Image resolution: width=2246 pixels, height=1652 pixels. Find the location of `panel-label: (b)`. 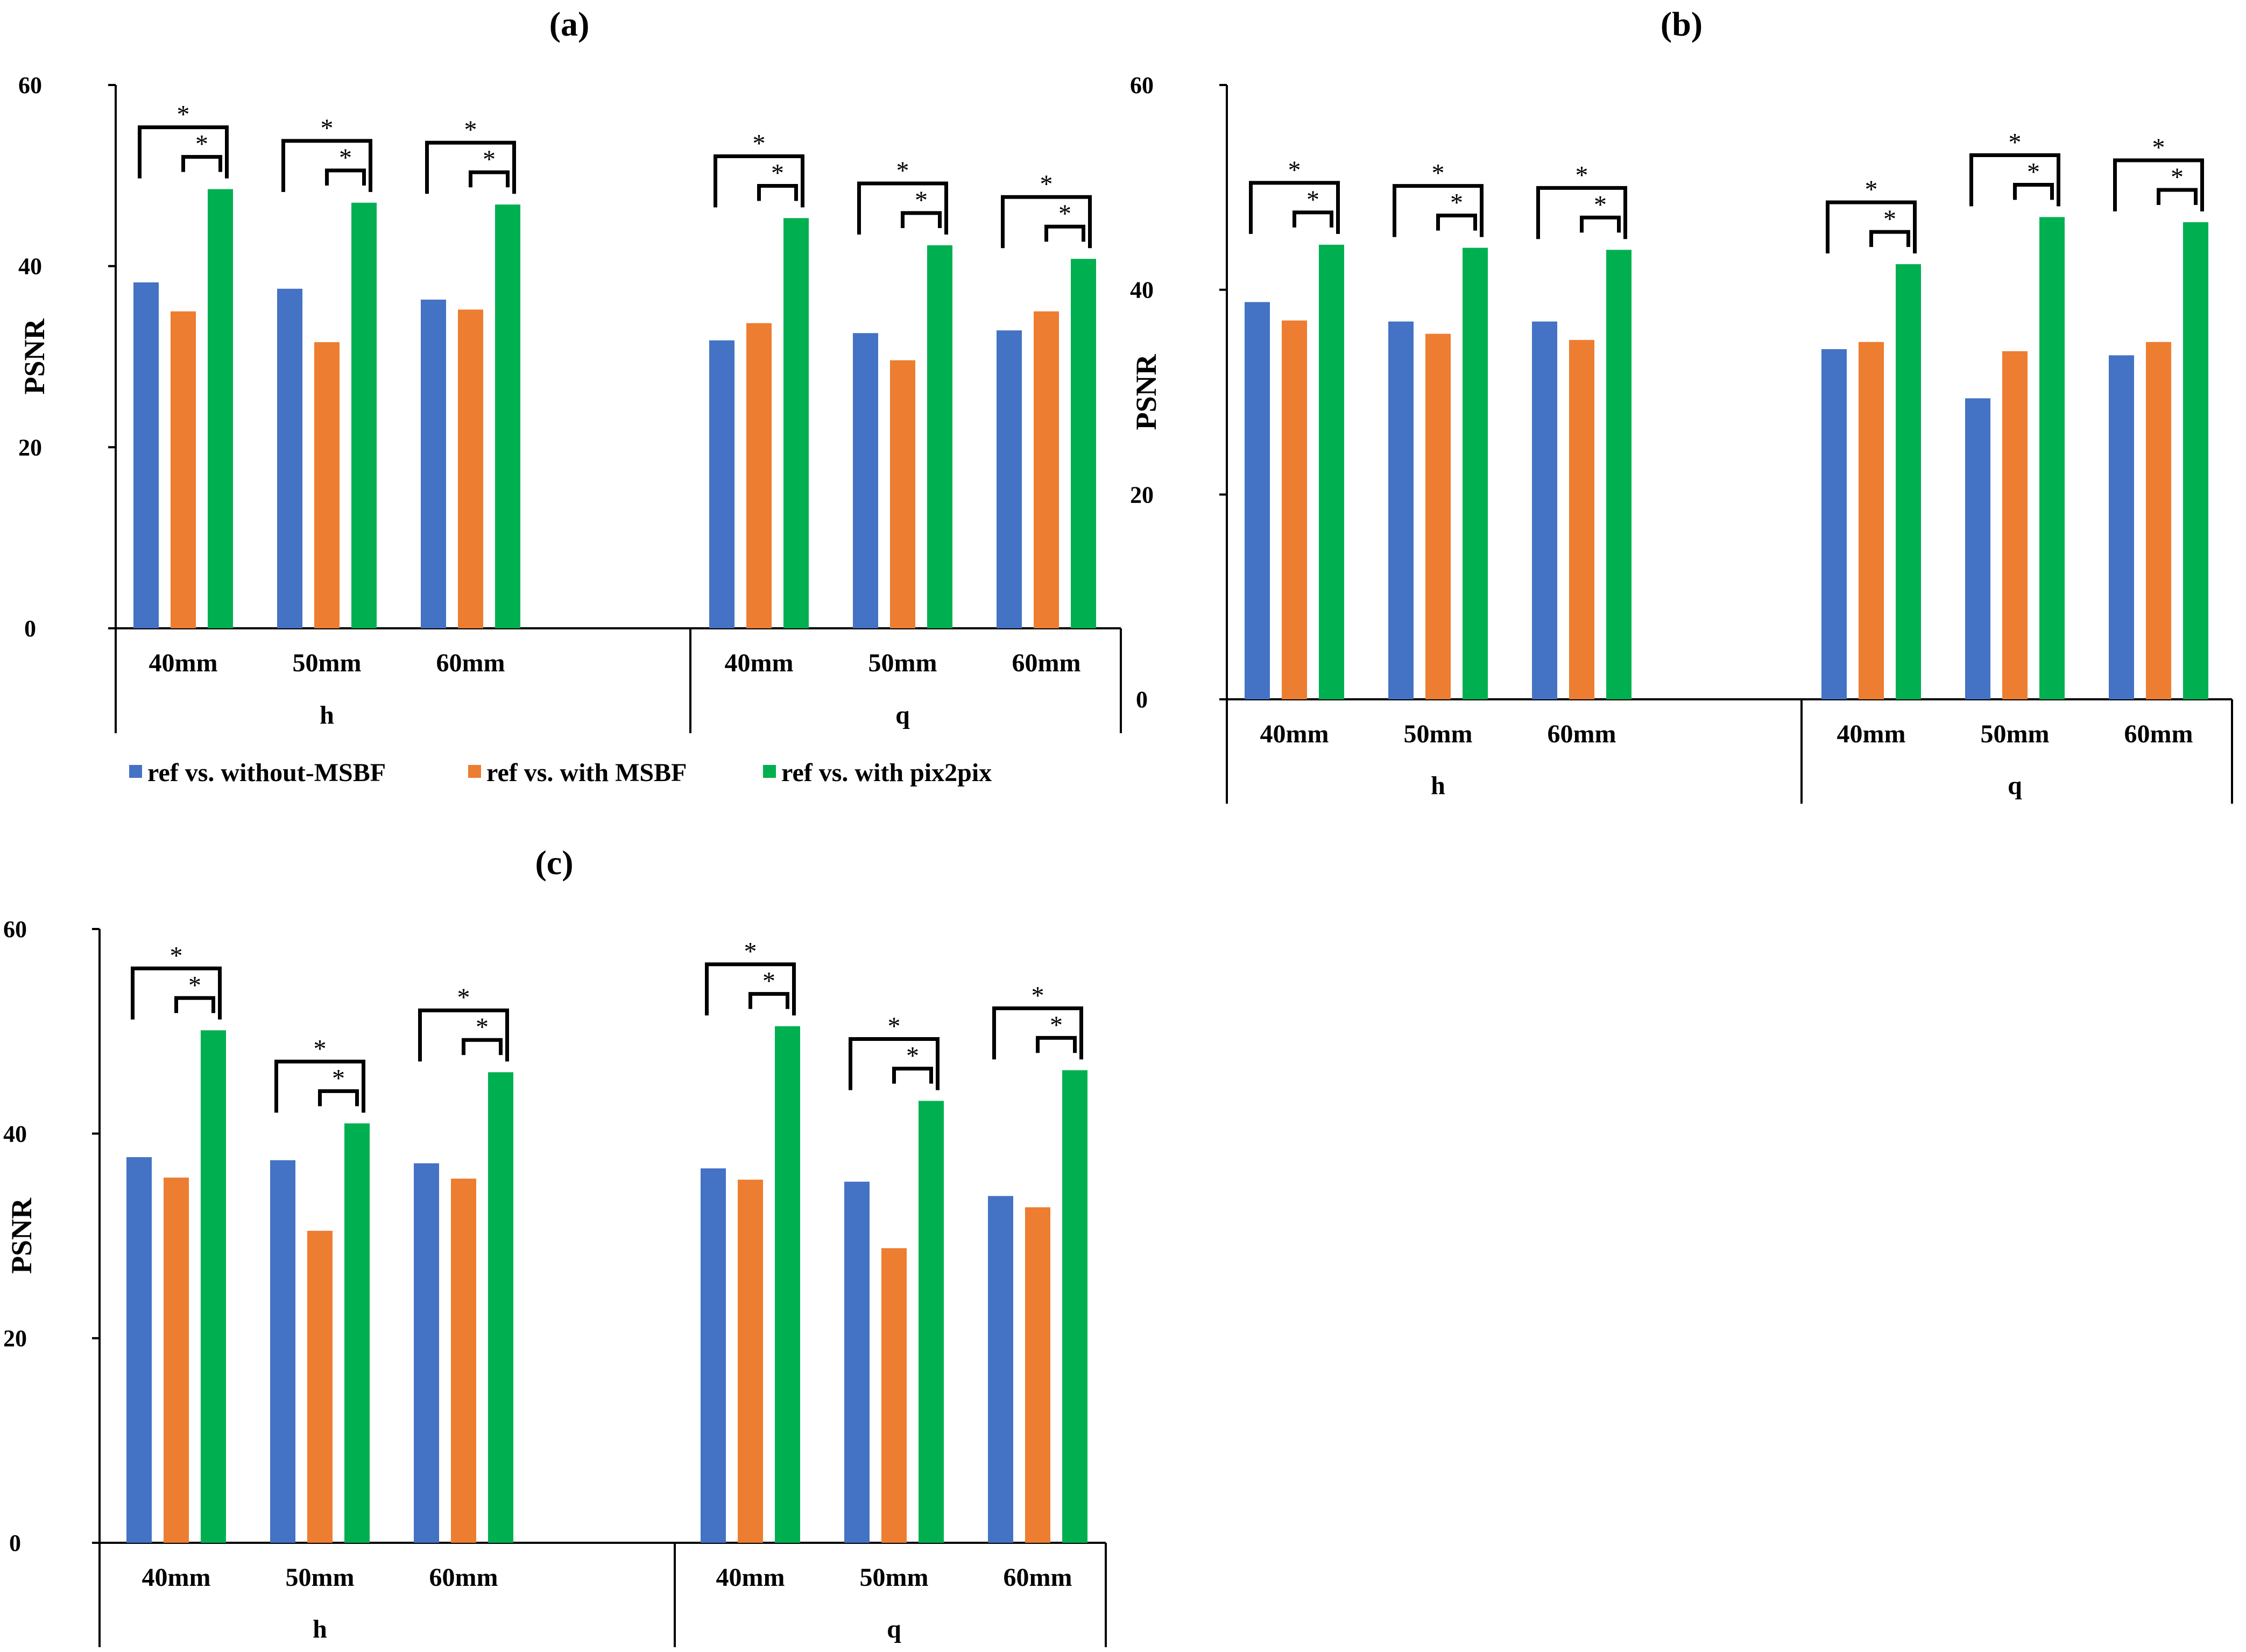

panel-label: (b) is located at coordinates (1682, 24).